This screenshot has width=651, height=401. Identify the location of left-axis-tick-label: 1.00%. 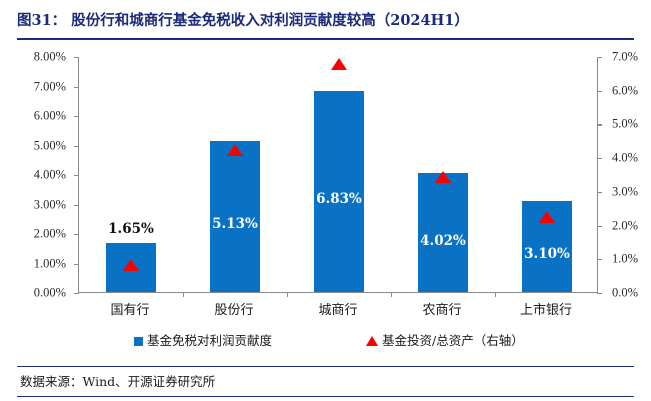
(49, 263).